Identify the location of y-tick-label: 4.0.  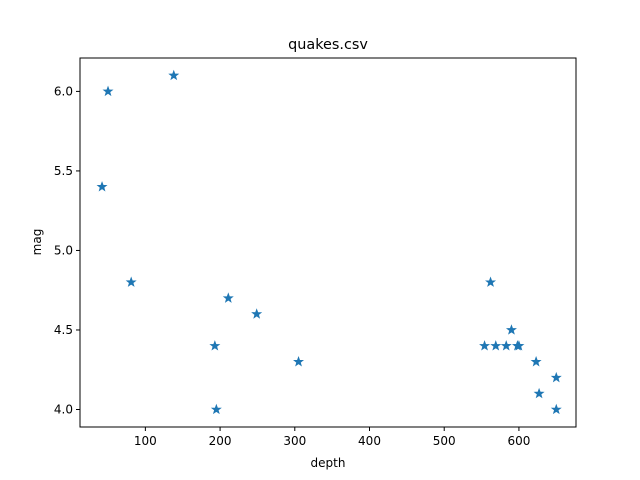
(63, 410).